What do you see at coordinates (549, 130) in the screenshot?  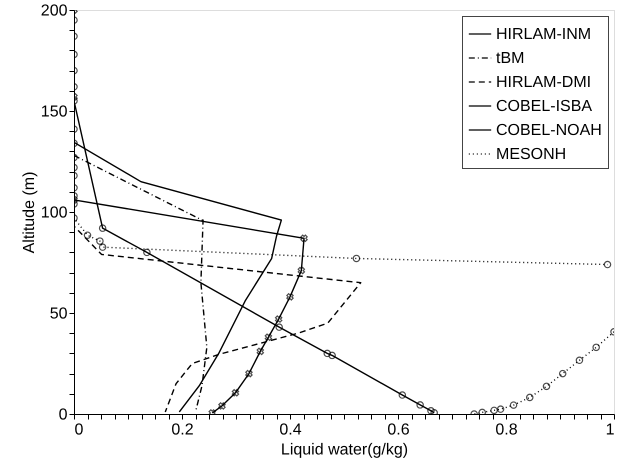 I see `legend-label: COBEL-NOAH` at bounding box center [549, 130].